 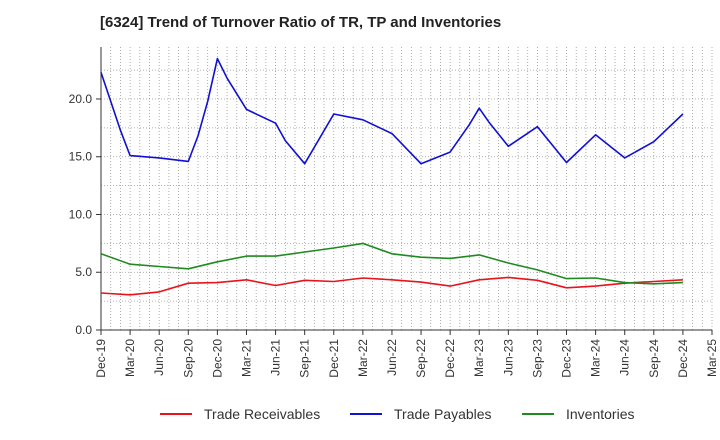 What do you see at coordinates (276, 357) in the screenshot?
I see `x-tick-label: Jun-21` at bounding box center [276, 357].